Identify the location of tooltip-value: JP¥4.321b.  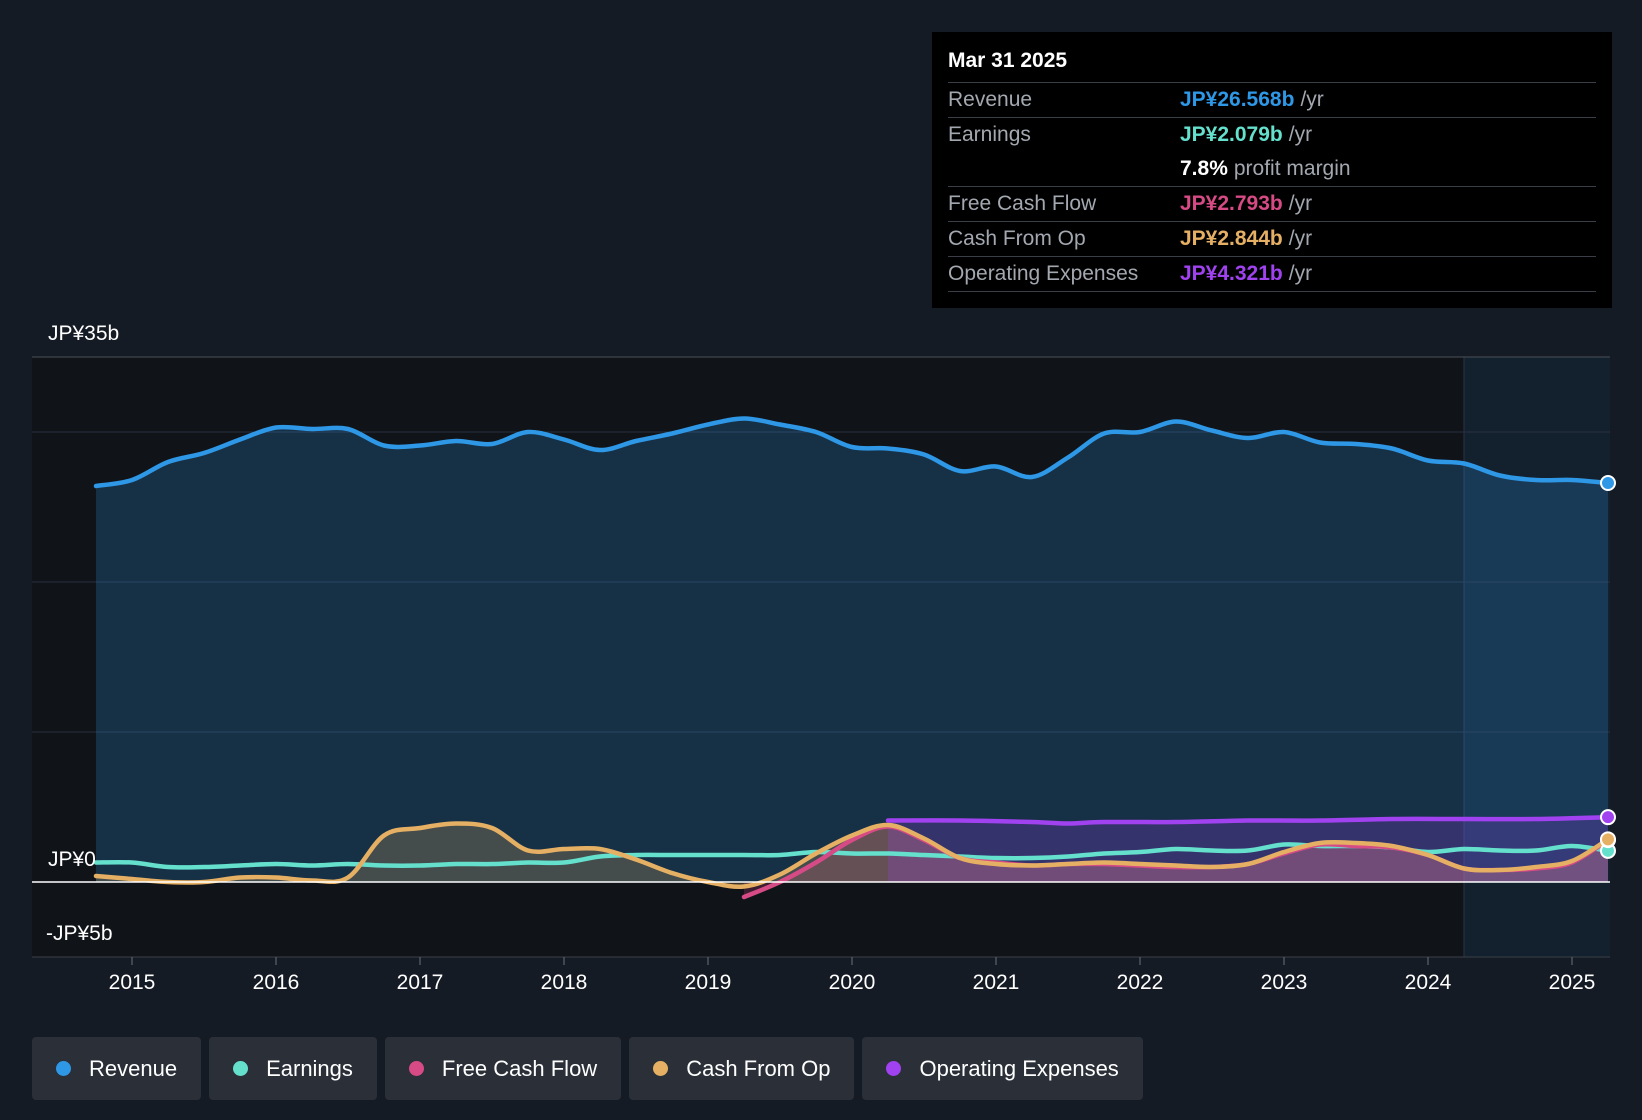
(1231, 273).